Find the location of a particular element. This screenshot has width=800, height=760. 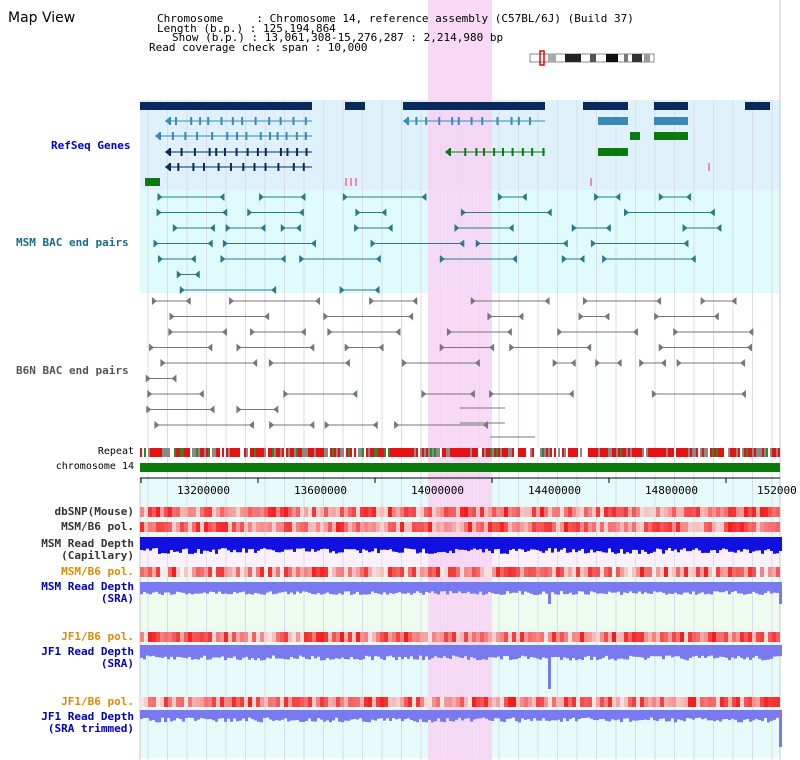

track-label-jf1-pol: JF1/B6 pol. is located at coordinates (97, 636).